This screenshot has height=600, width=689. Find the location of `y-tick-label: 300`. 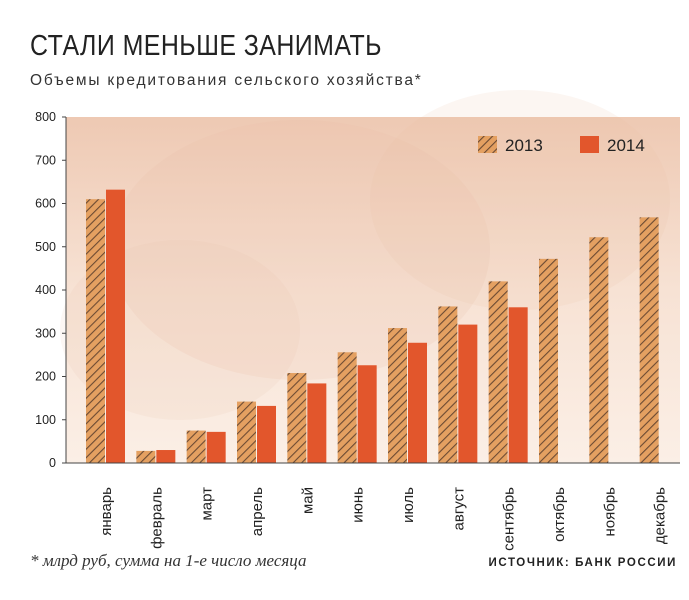

y-tick-label: 300 is located at coordinates (45, 333).